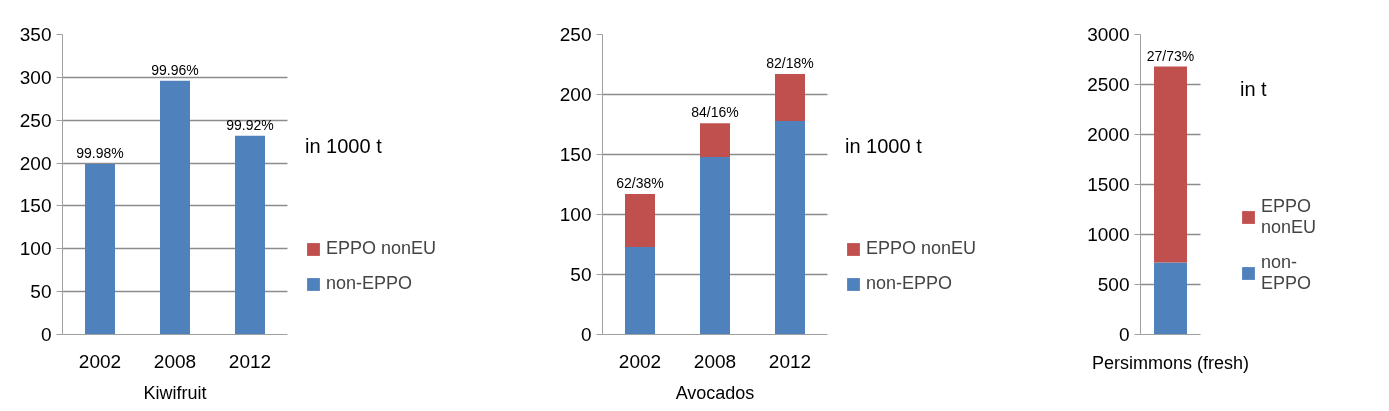 This screenshot has width=1389, height=411. Describe the element at coordinates (1254, 89) in the screenshot. I see `text: in t` at that location.